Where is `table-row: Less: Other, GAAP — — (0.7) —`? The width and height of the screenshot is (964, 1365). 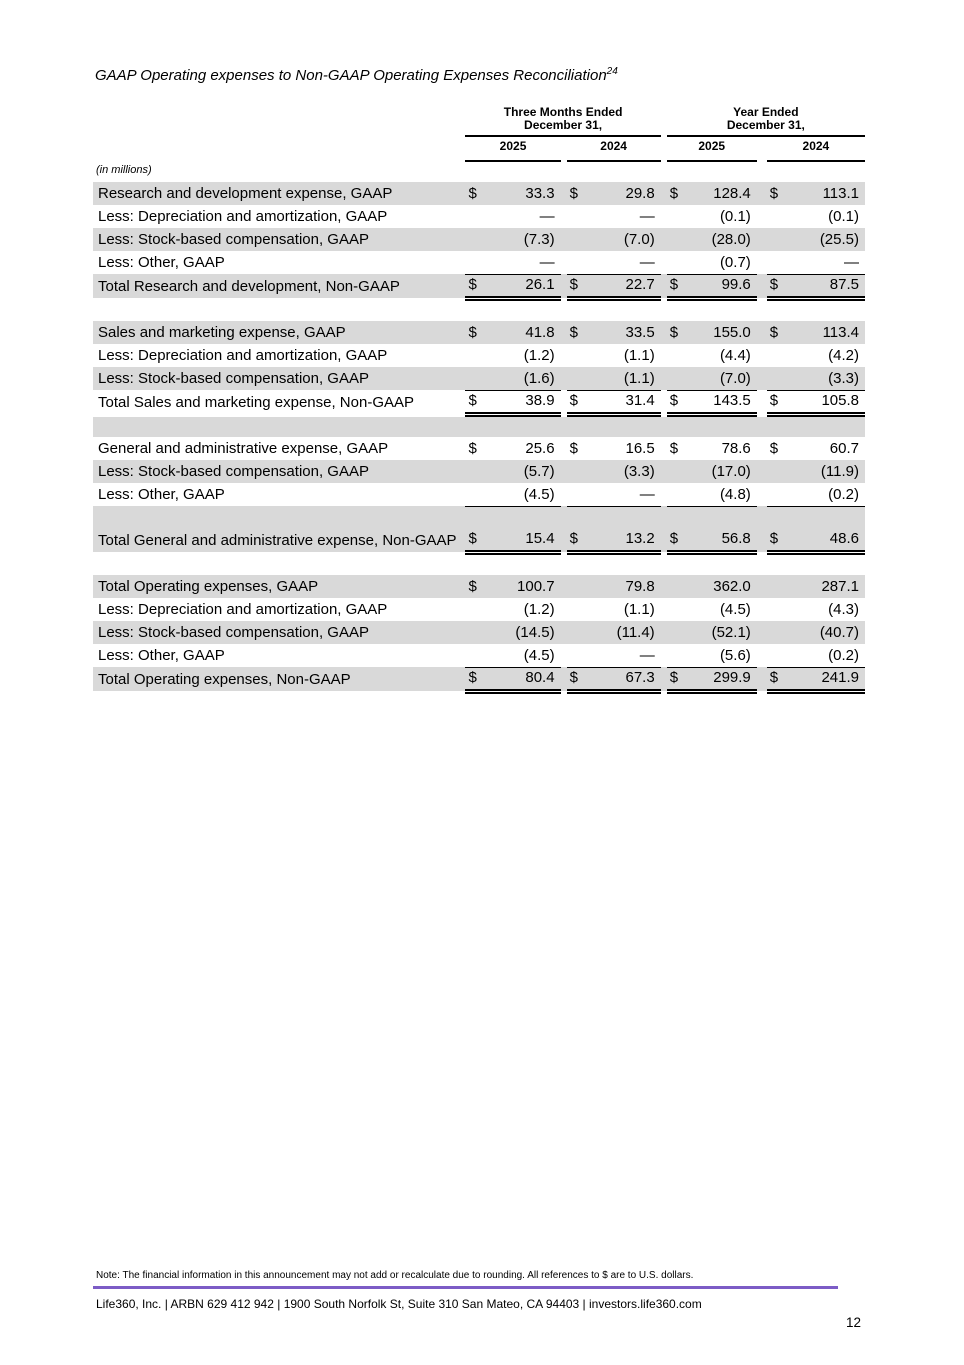 table-row: Less: Other, GAAP — — (0.7) — is located at coordinates (479, 263).